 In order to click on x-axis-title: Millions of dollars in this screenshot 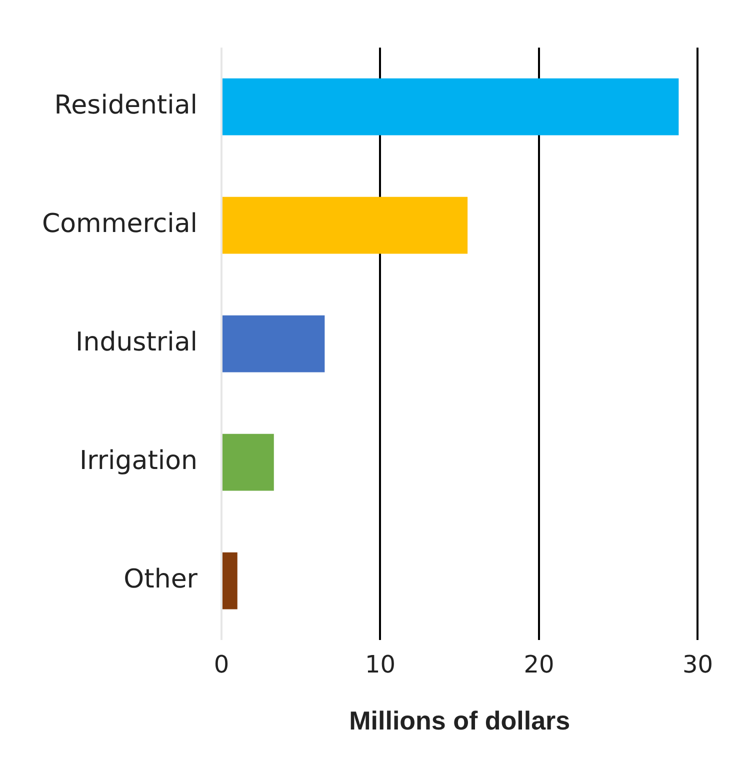, I will do `click(459, 721)`.